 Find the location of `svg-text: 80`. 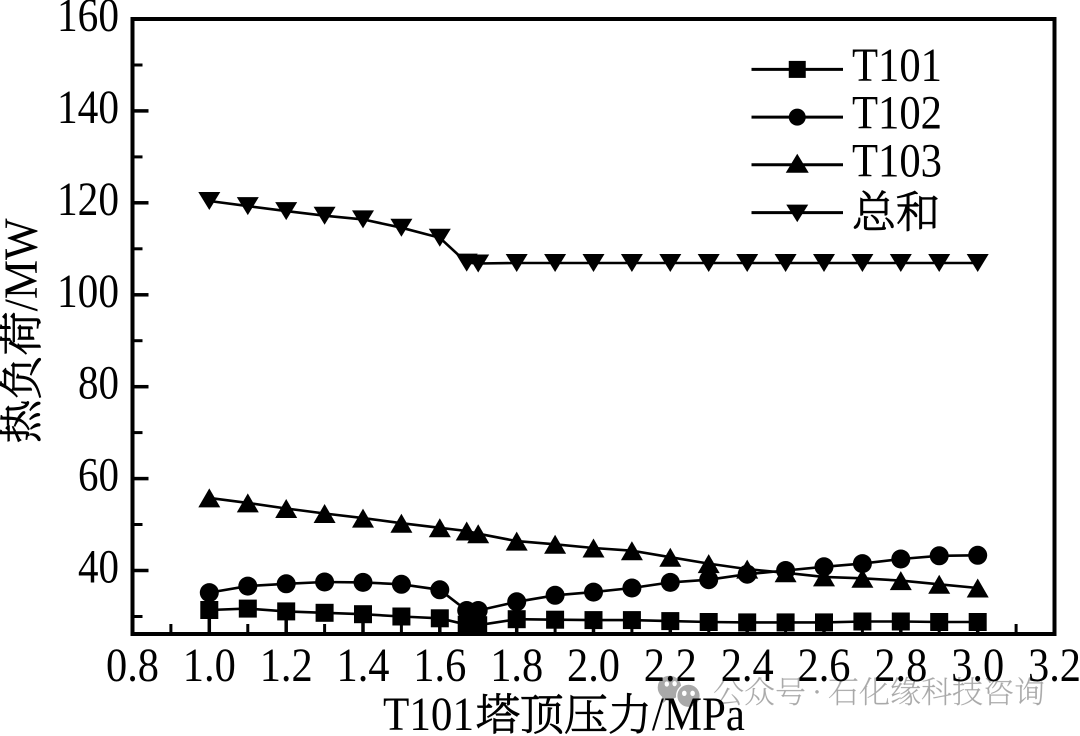

svg-text: 80 is located at coordinates (98, 383).